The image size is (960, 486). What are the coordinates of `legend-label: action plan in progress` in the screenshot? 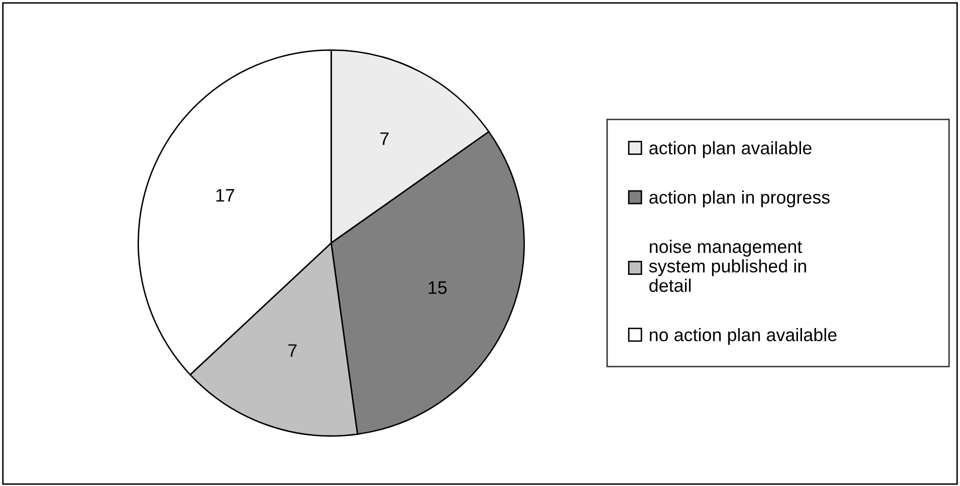 It's located at (739, 199).